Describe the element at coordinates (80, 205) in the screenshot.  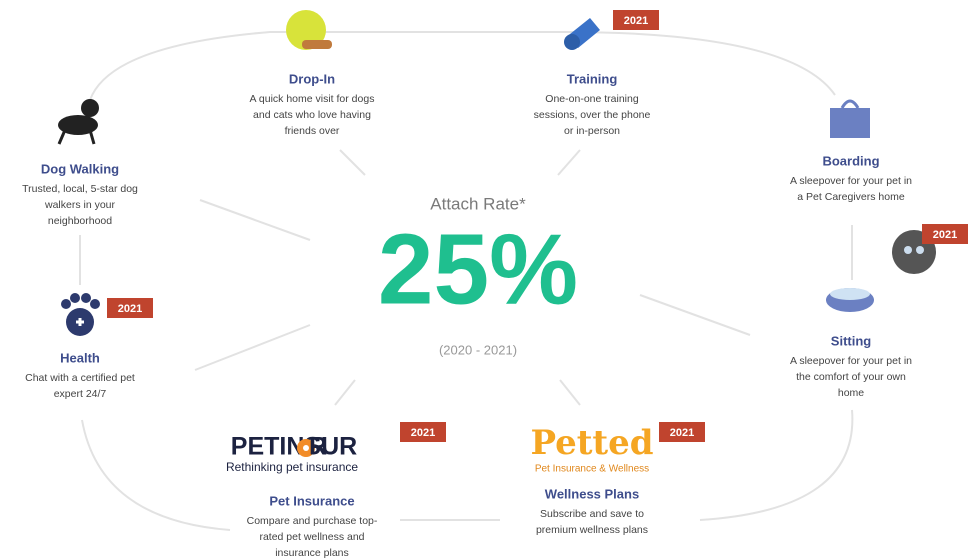
I see `node-description: walkers in your` at that location.